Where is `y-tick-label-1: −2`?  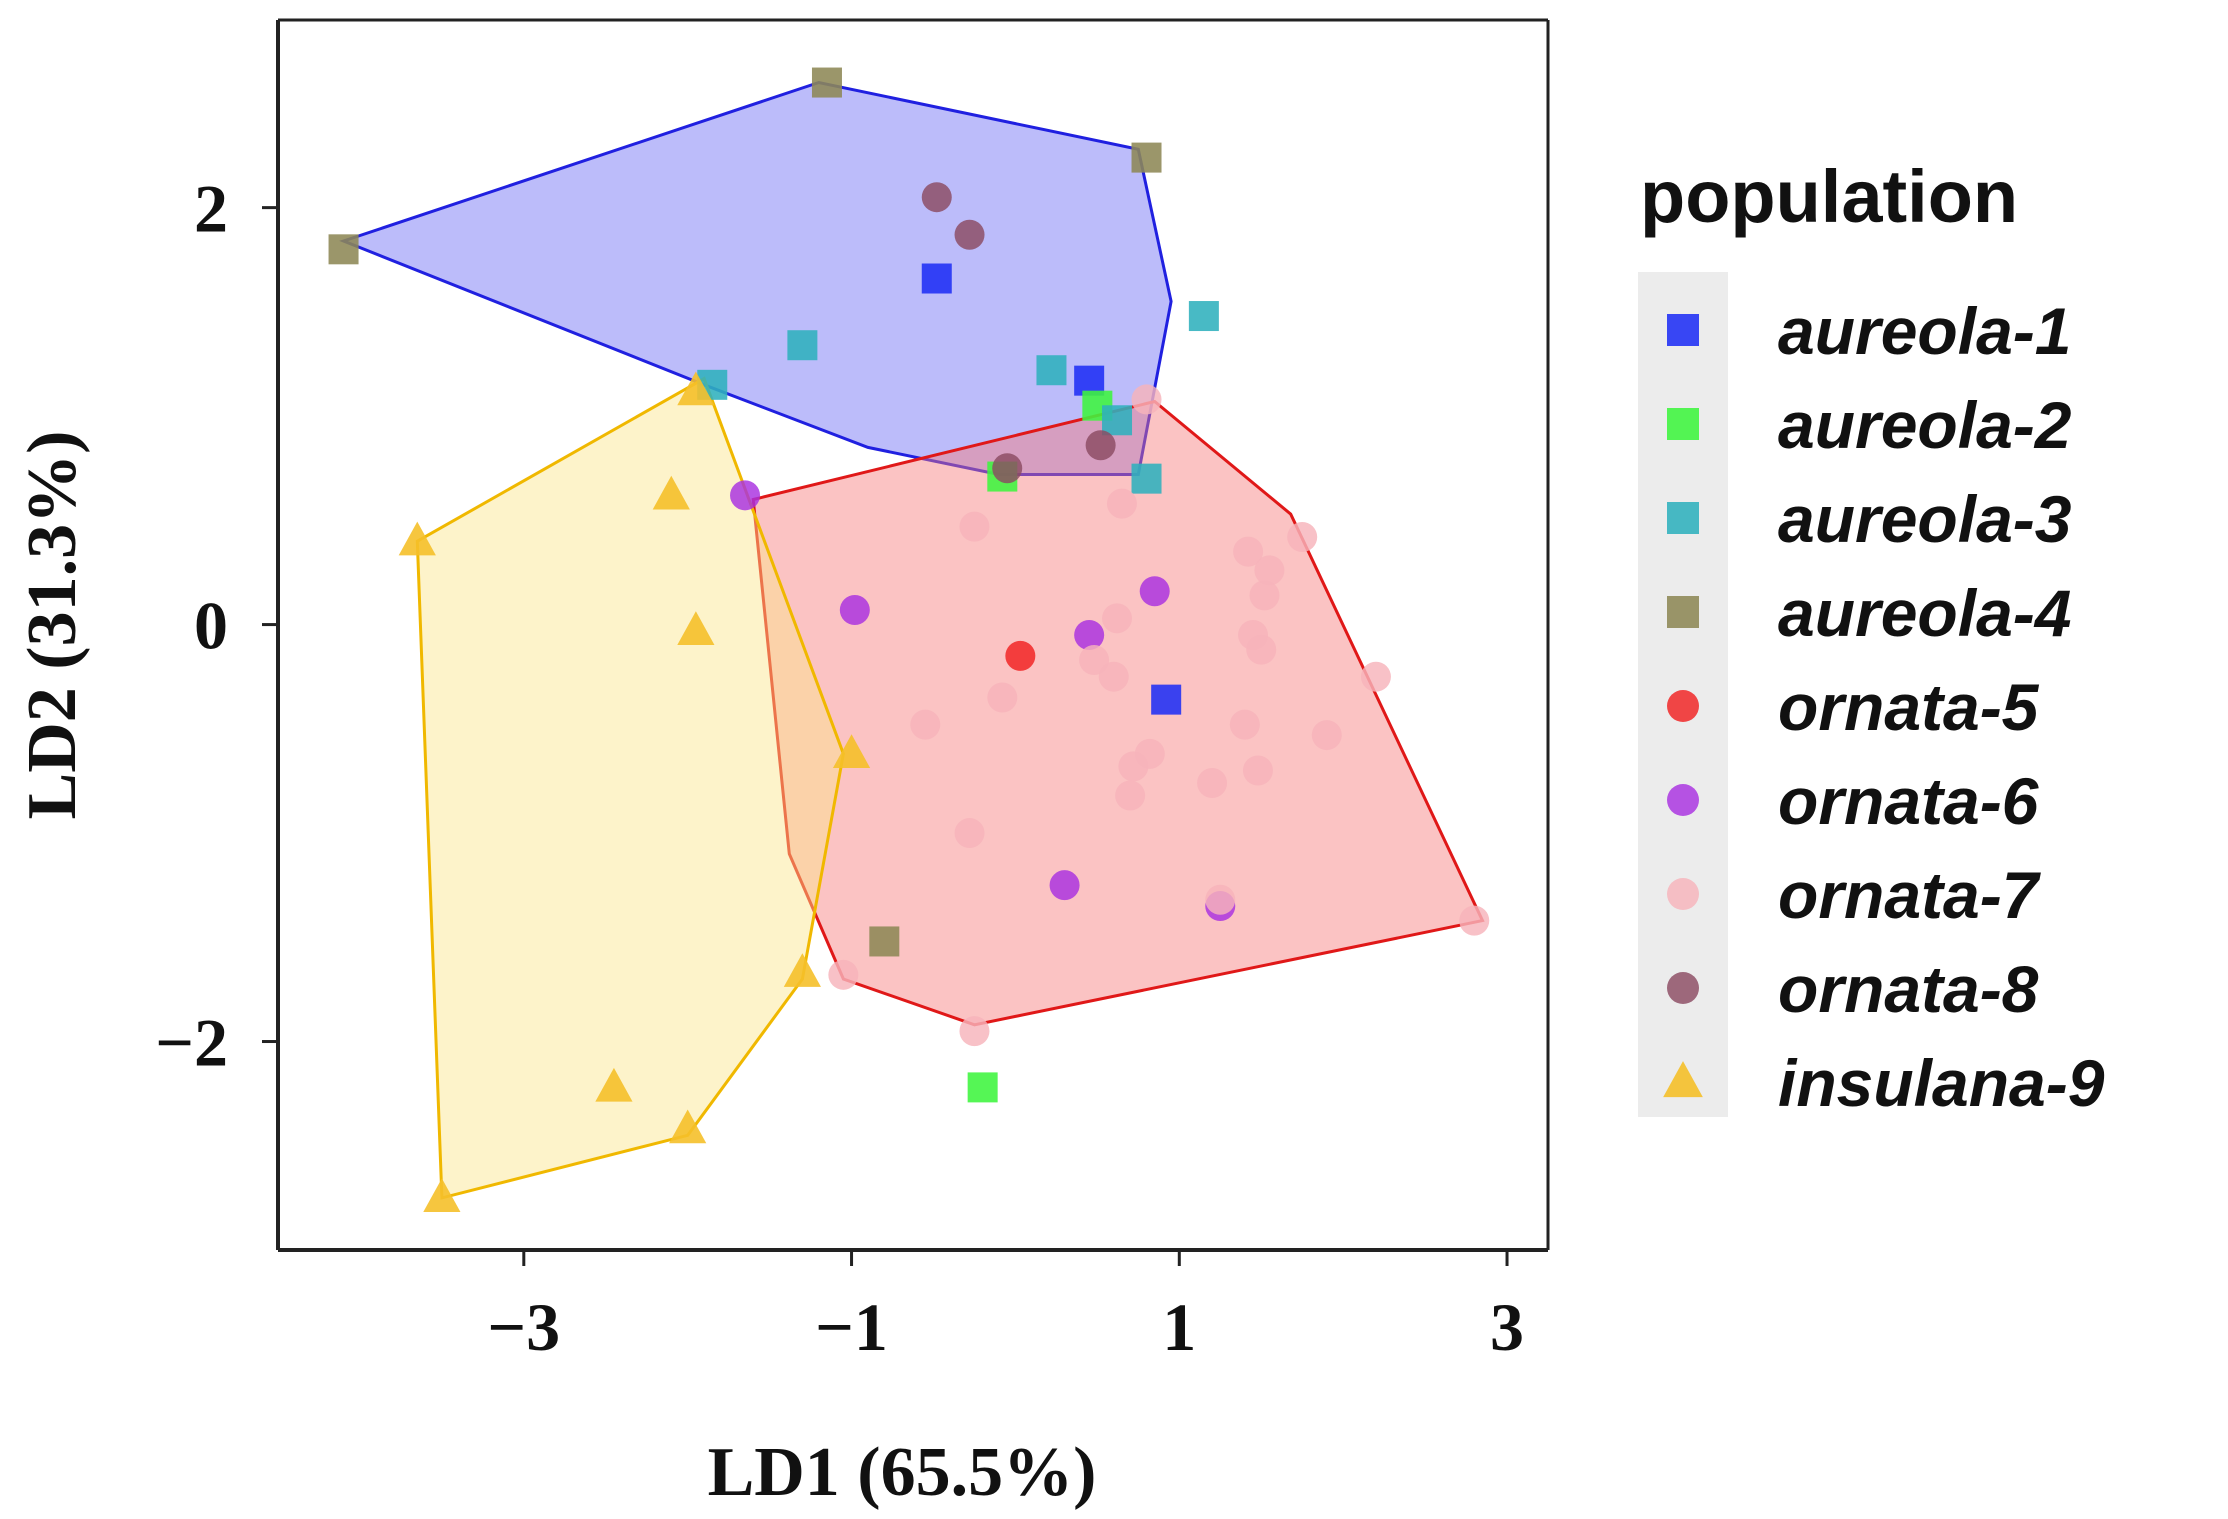
y-tick-label-1: −2 is located at coordinates (191, 1043).